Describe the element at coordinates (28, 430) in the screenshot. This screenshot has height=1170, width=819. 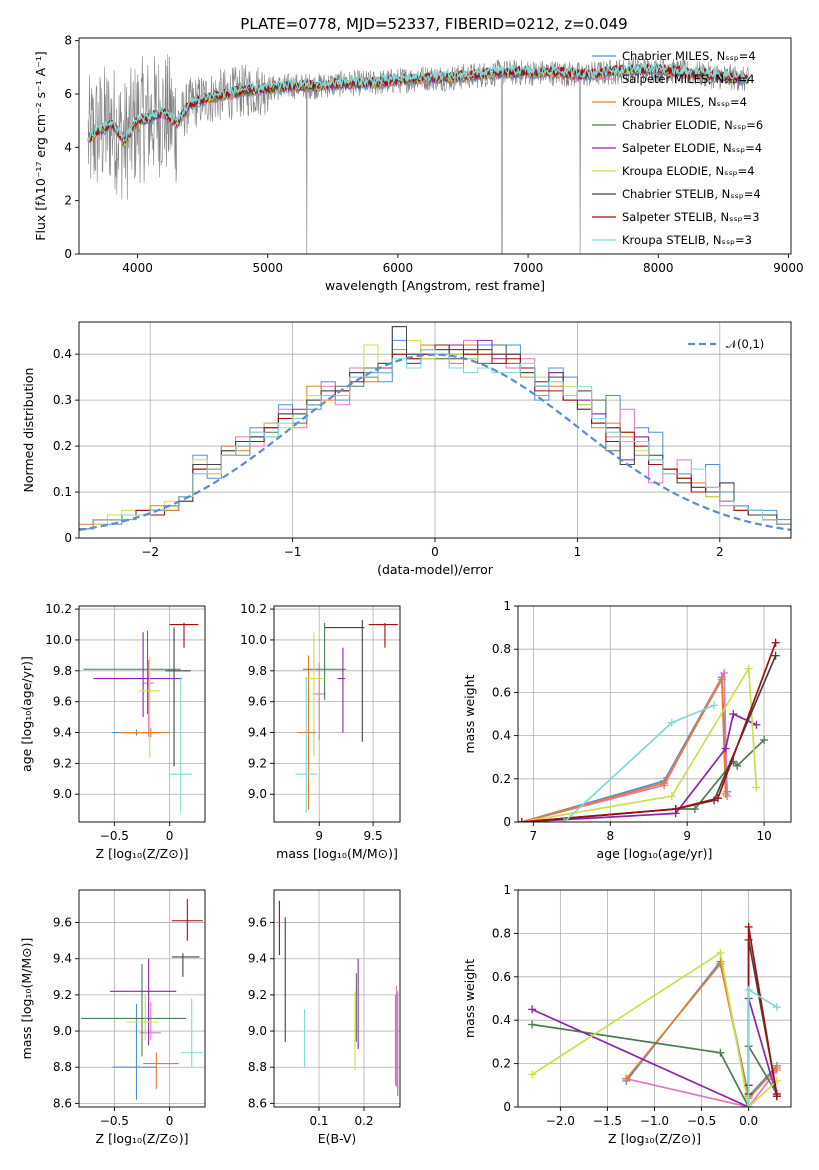
I see `y-axis-label: Normed distribution` at that location.